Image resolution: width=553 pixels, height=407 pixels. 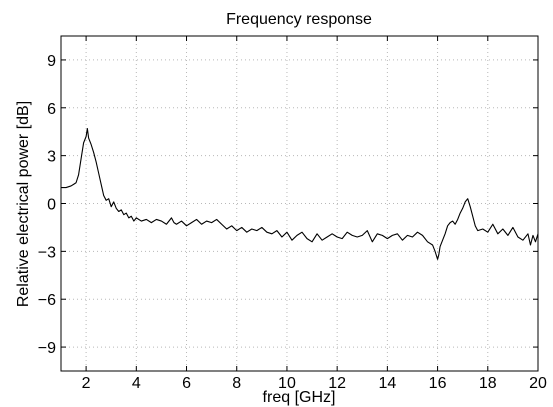 I want to click on x-tick-labels: 2 4 6 8 10 12 14 16 18 20, so click(x=314, y=383).